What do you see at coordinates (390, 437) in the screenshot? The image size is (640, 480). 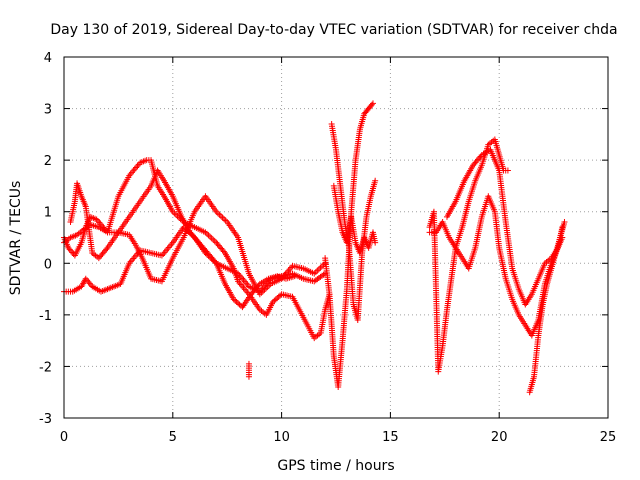 I see `x-tick-label: 15` at bounding box center [390, 437].